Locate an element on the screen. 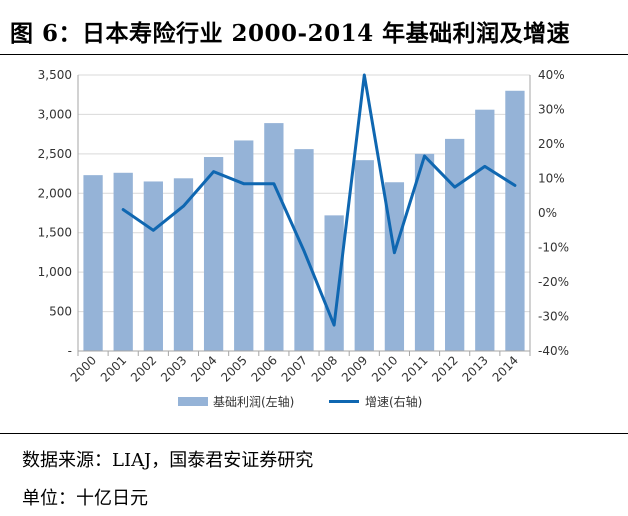 The image size is (628, 516). growth-point-2011 is located at coordinates (424, 156).